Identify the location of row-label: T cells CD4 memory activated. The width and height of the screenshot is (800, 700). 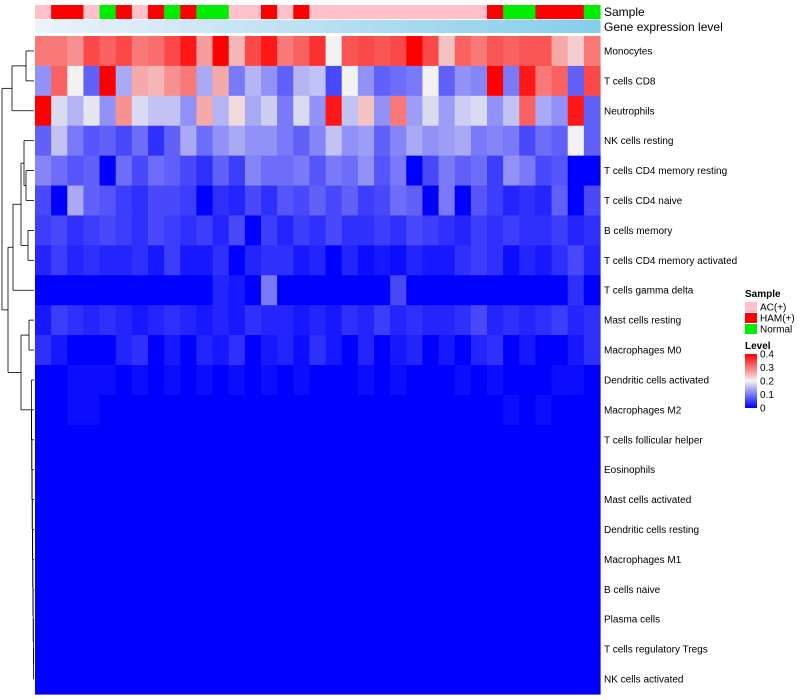
(670, 261).